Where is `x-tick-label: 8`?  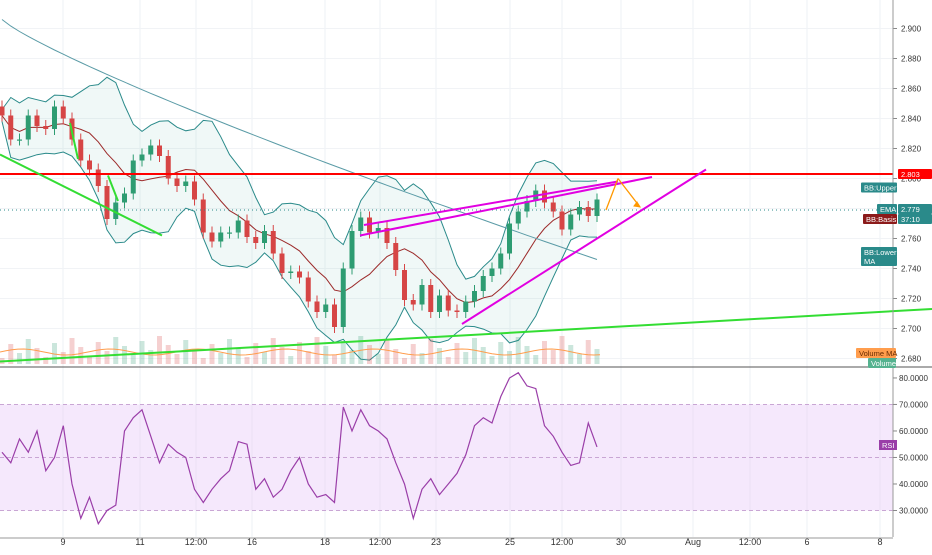 x-tick-label: 8 is located at coordinates (879, 542).